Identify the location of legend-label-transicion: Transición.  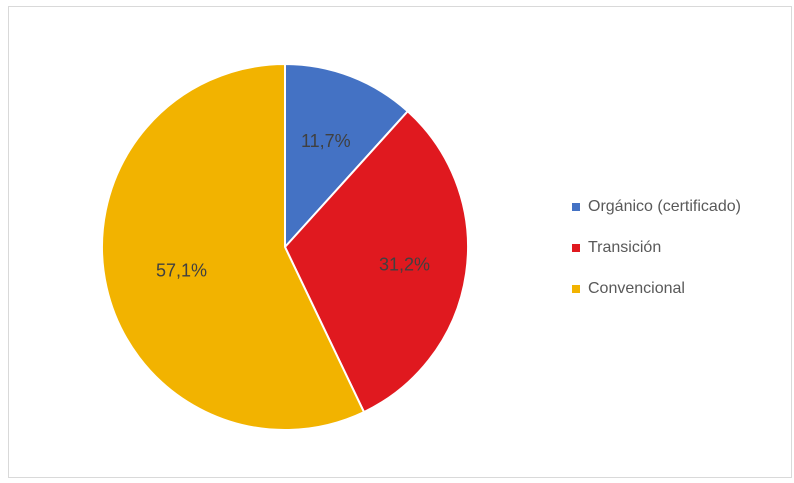
(625, 247).